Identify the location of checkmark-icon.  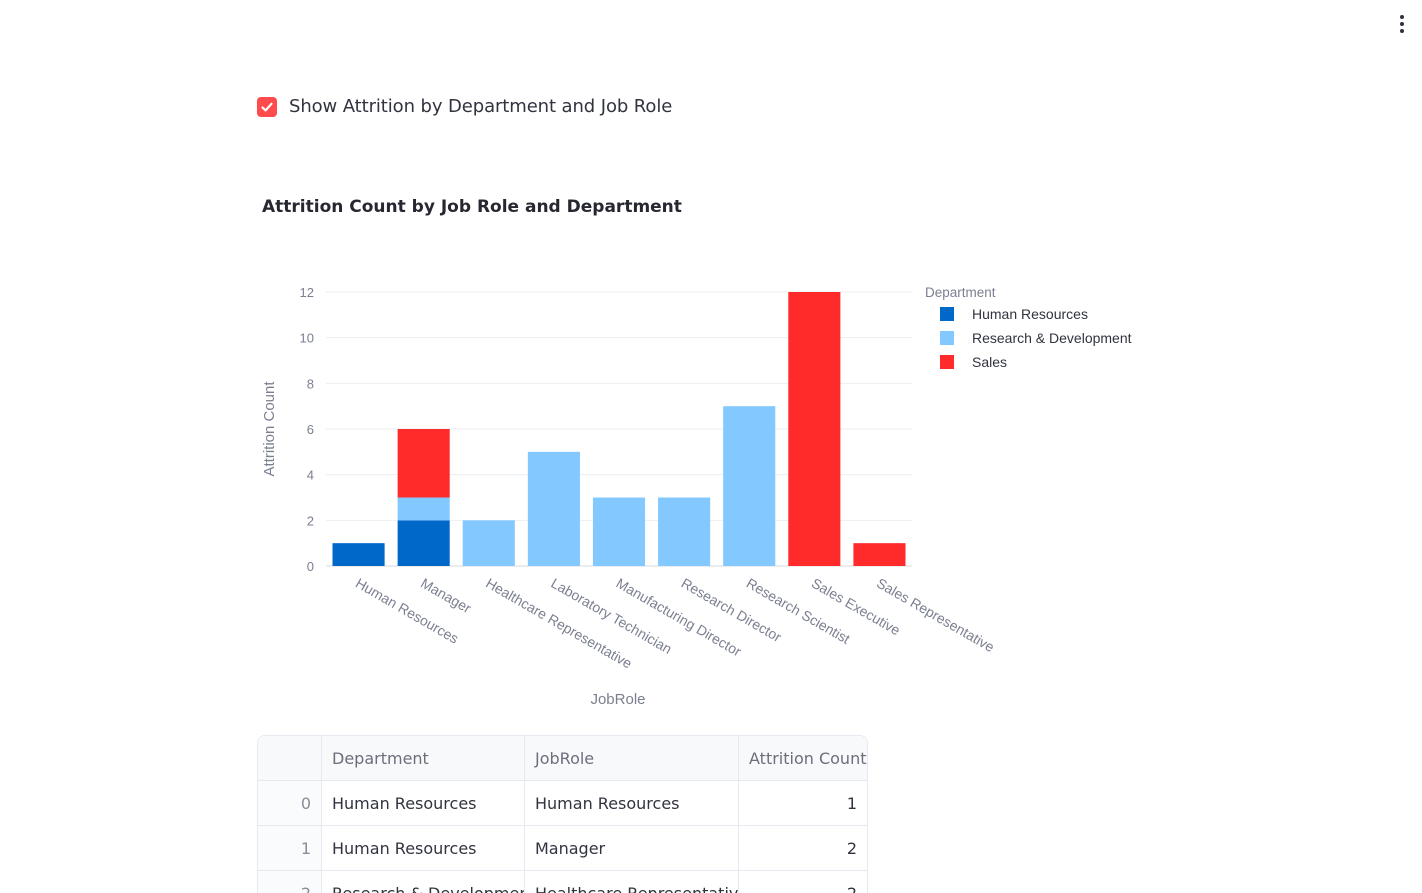
(267, 106).